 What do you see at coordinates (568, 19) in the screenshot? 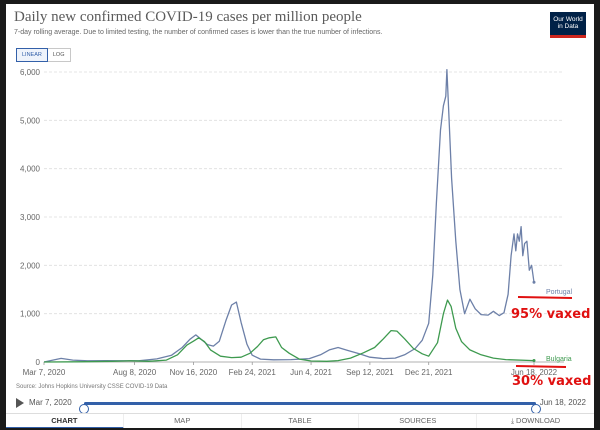
I see `logo-line-1: Our World` at bounding box center [568, 19].